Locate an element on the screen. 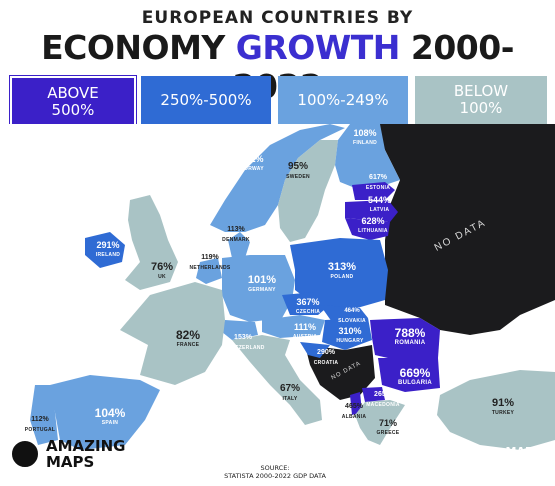 This screenshot has width=555, height=486. label-spain: 104% SPAIN is located at coordinates (110, 416).